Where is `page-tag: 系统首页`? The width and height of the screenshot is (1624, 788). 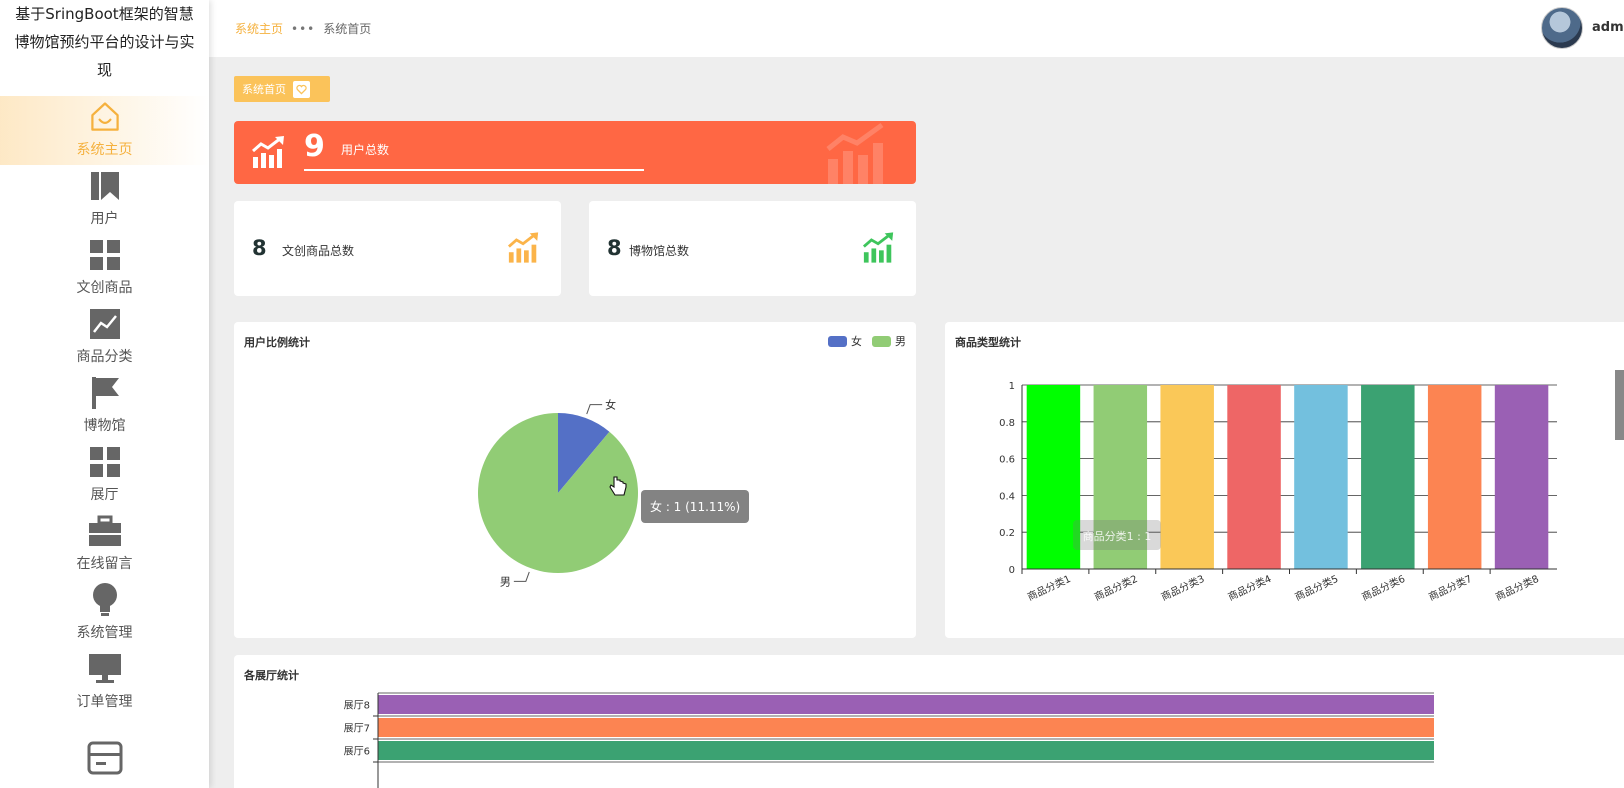 page-tag: 系统首页 is located at coordinates (282, 89).